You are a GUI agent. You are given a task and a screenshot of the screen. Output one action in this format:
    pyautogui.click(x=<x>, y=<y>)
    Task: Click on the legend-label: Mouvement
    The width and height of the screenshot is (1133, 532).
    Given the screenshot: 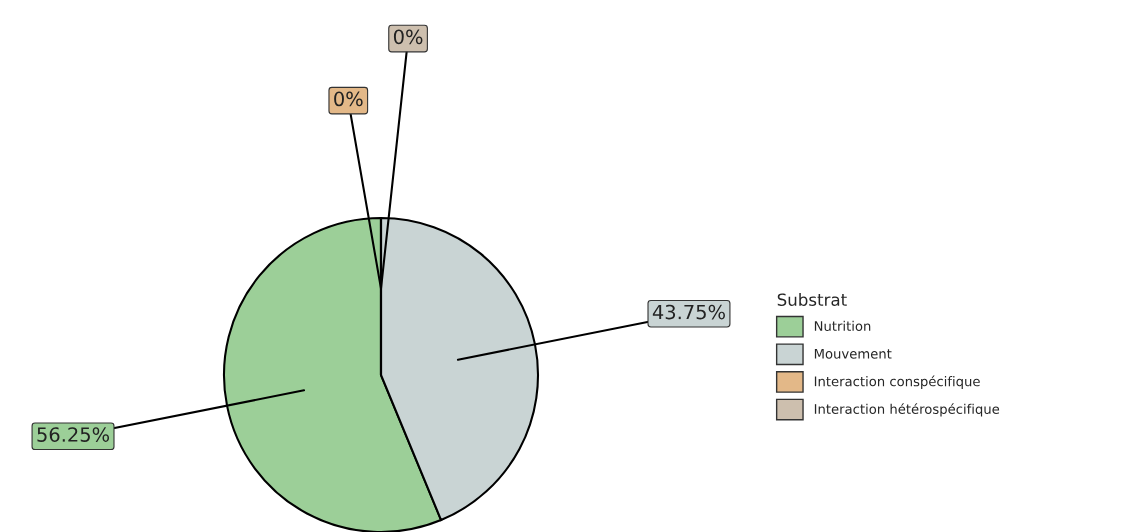 What is the action you would take?
    pyautogui.click(x=853, y=353)
    